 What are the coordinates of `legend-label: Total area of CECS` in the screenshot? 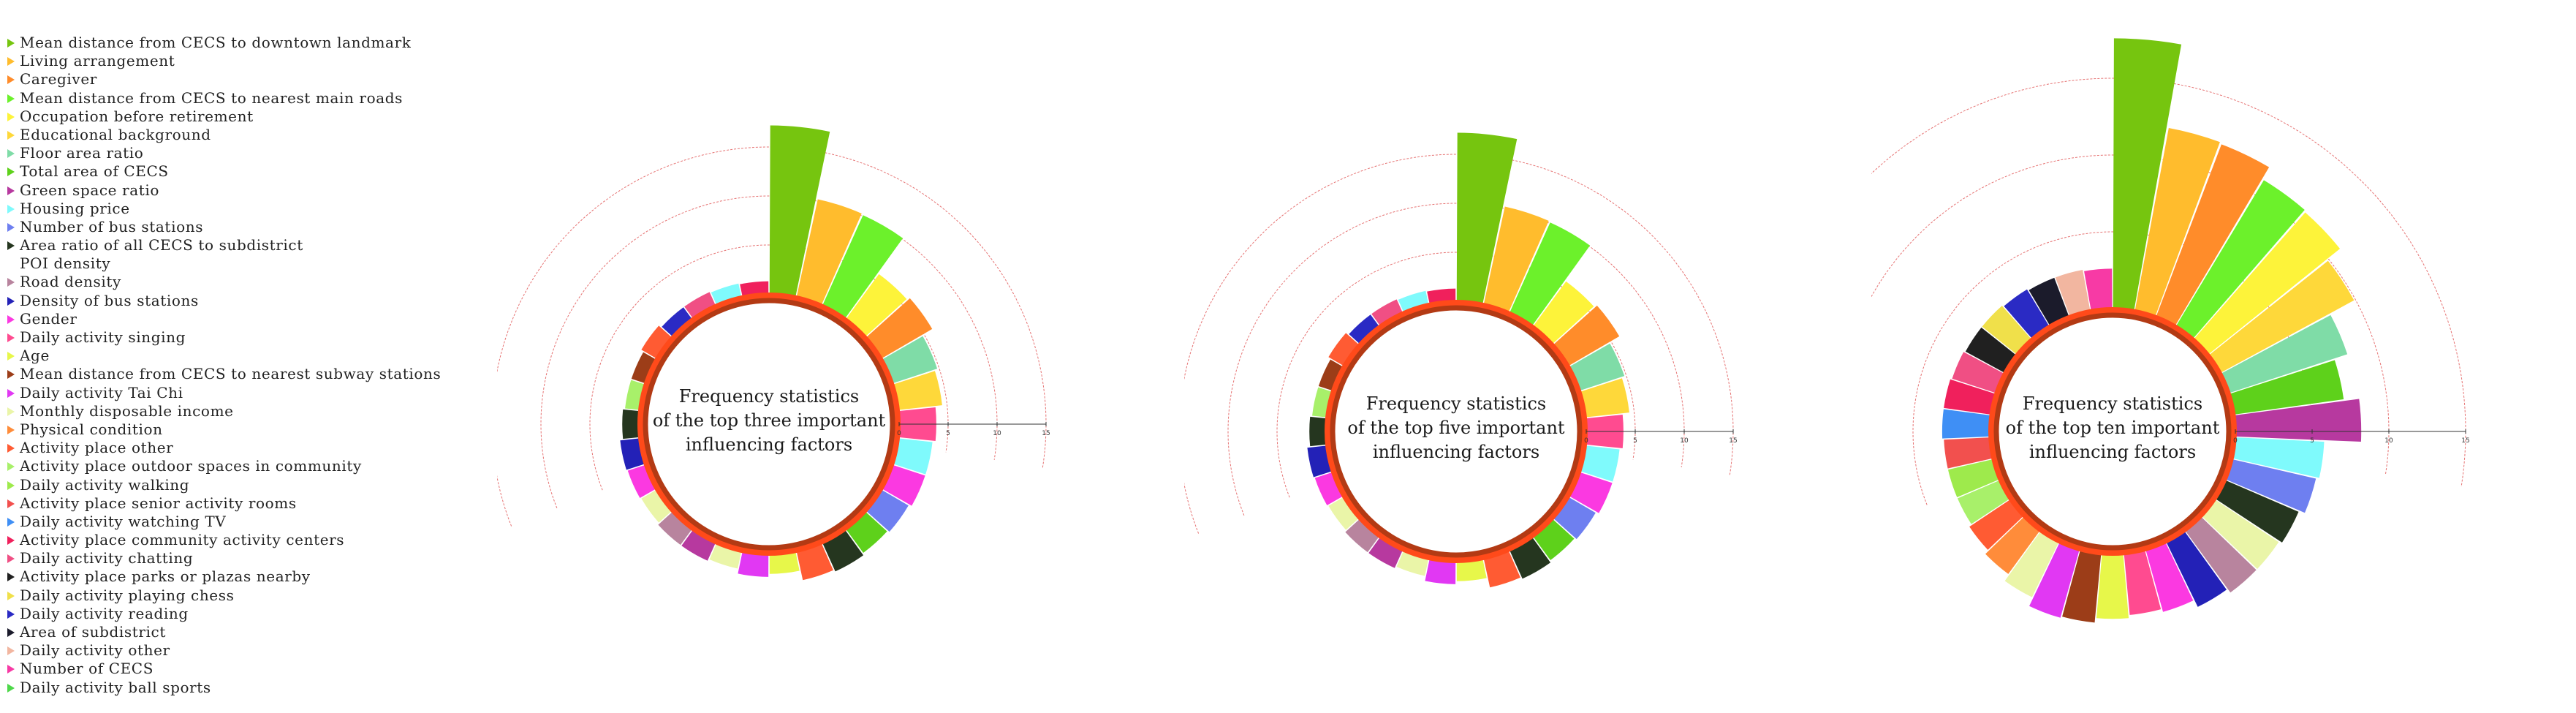 It's located at (94, 171).